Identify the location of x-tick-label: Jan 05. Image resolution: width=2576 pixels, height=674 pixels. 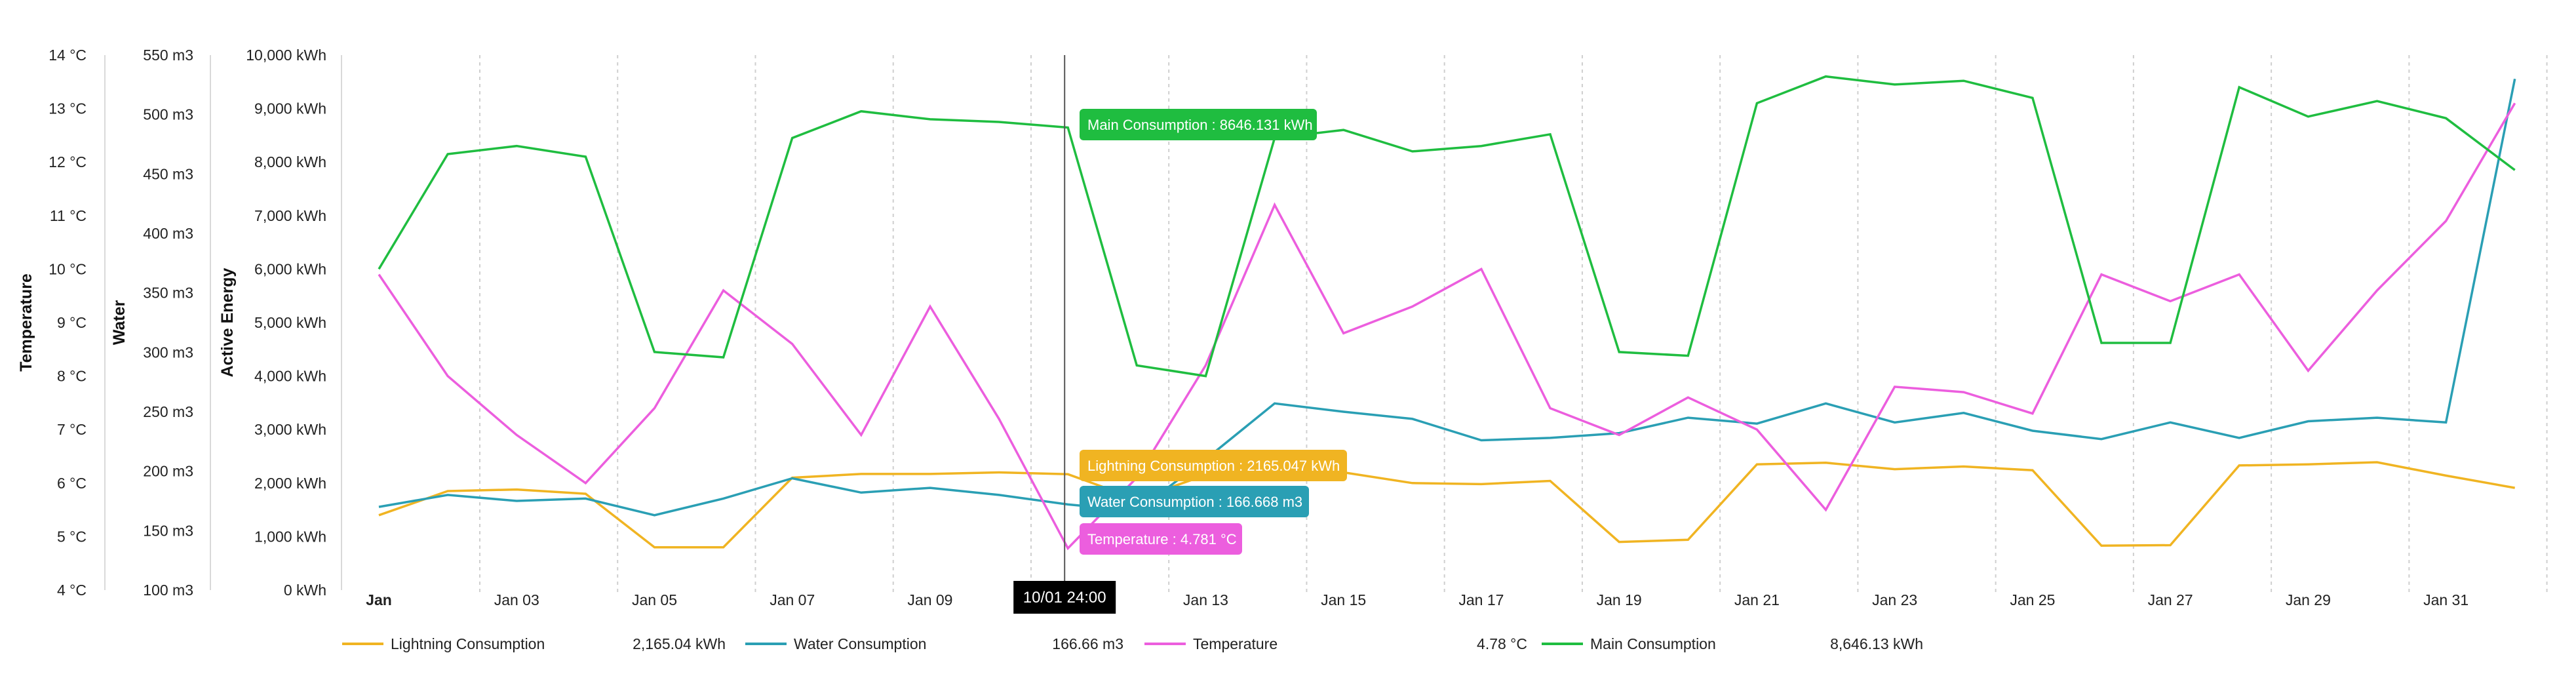
(654, 599).